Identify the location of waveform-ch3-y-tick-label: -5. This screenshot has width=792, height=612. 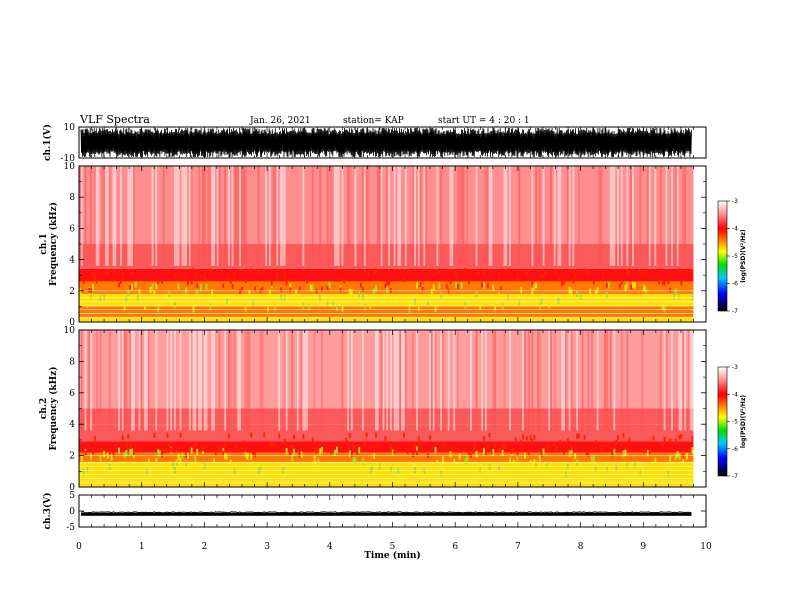
(70, 528).